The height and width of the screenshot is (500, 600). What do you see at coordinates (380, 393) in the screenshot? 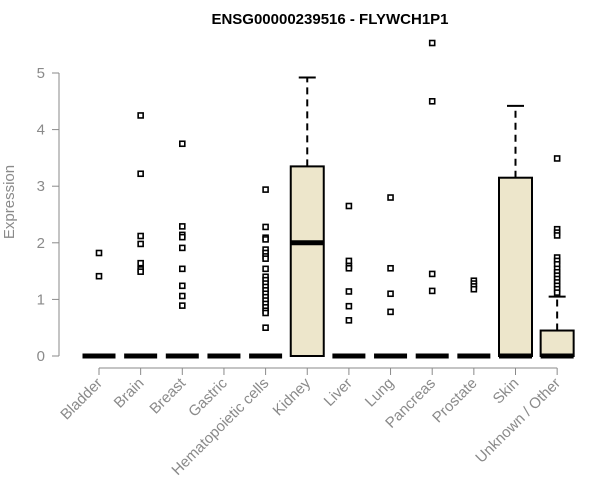
I see `x-tick-label: Lung` at bounding box center [380, 393].